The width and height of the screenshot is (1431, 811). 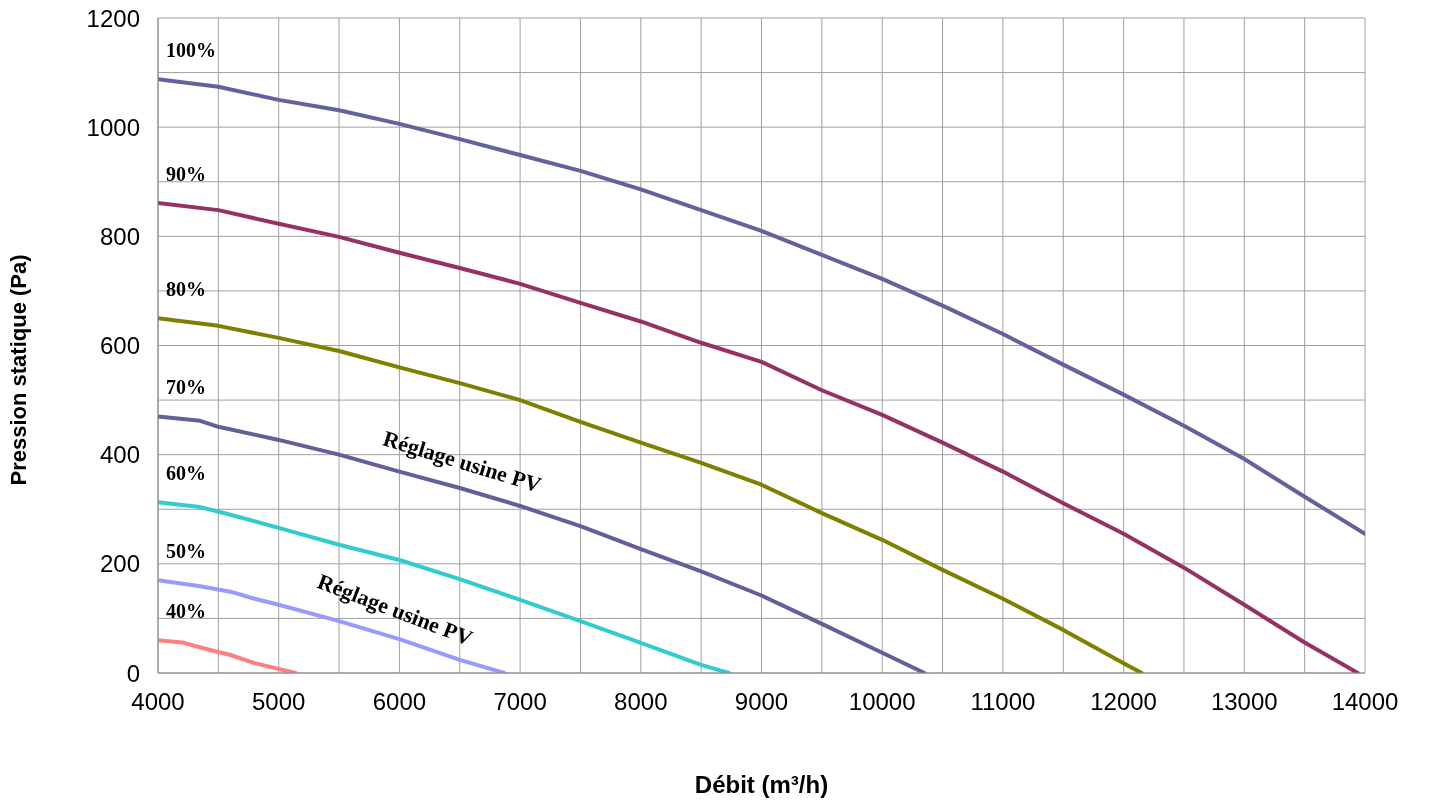 I want to click on series-label: 70%, so click(x=186, y=387).